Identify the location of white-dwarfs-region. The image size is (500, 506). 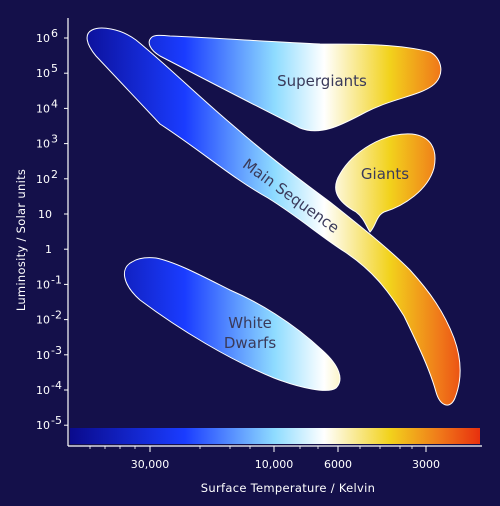
(232, 324).